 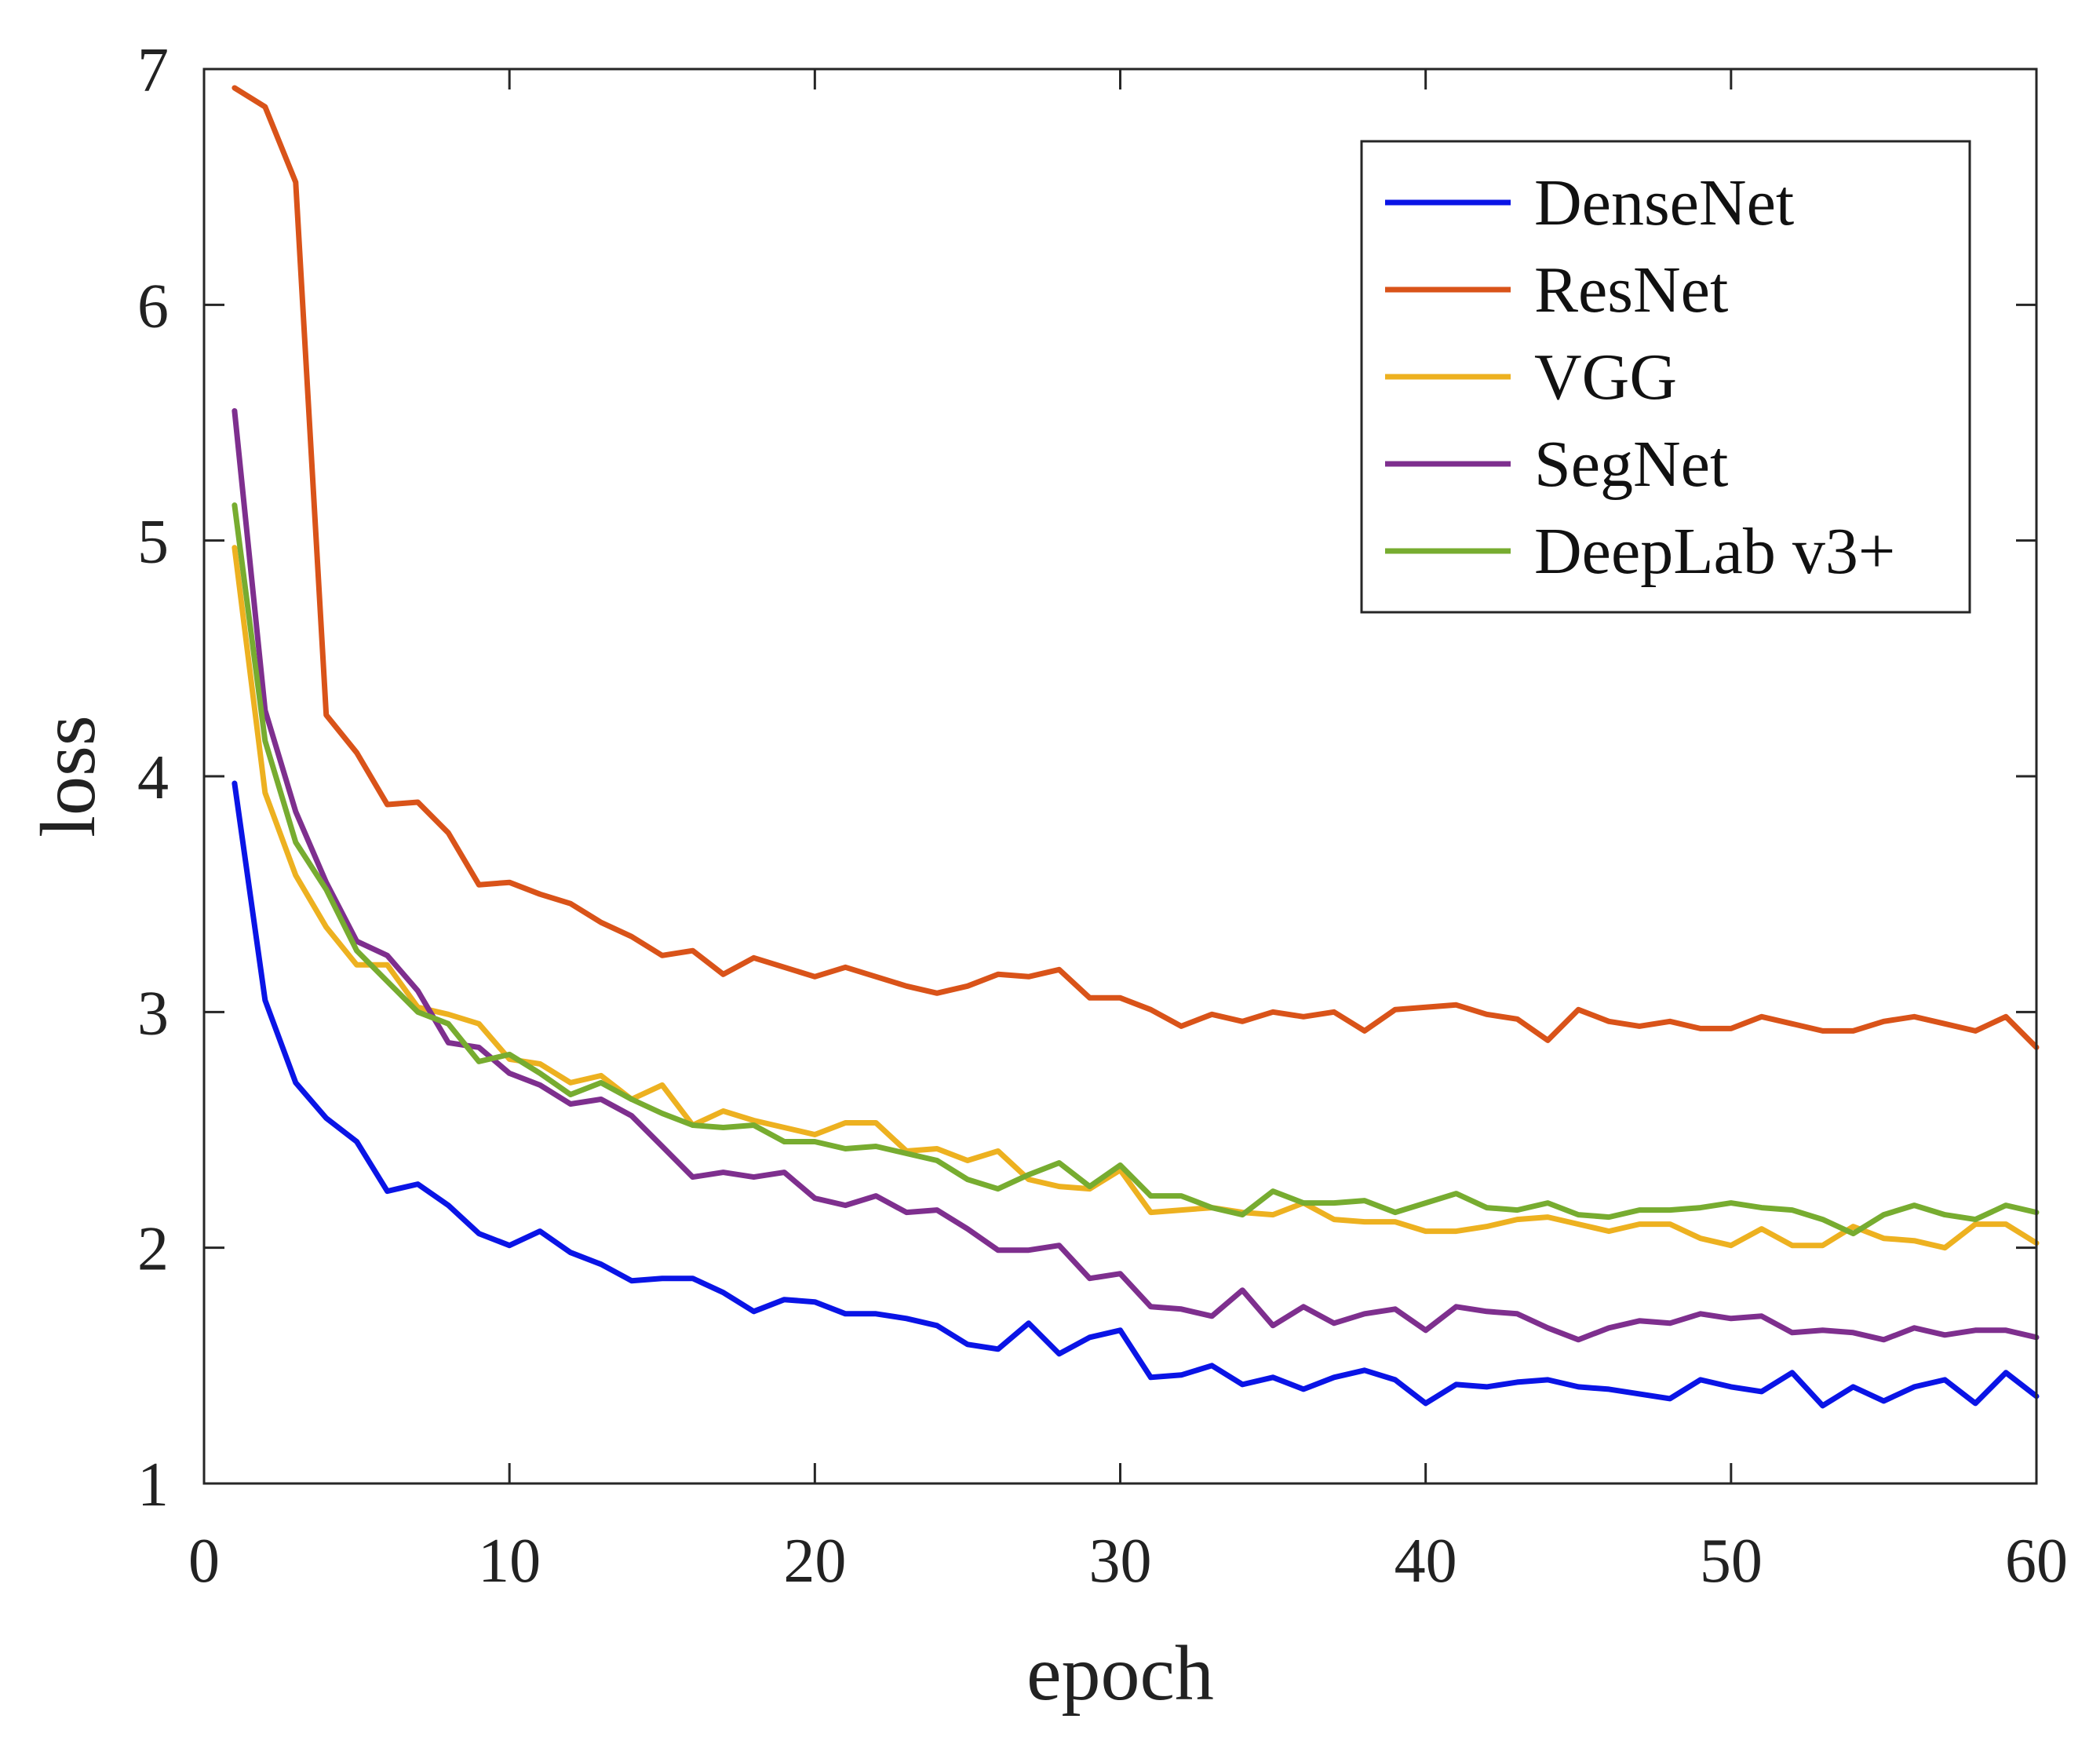 What do you see at coordinates (2036, 1561) in the screenshot?
I see `x-tick-label: 60` at bounding box center [2036, 1561].